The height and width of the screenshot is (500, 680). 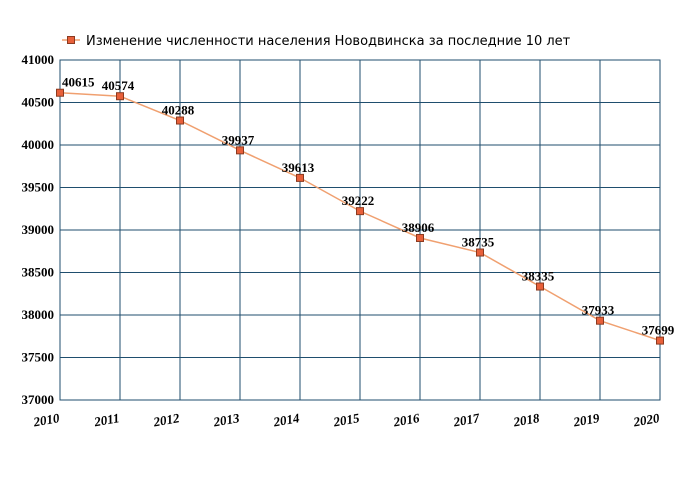 I want to click on x-tick-label: 2010, so click(x=46, y=420).